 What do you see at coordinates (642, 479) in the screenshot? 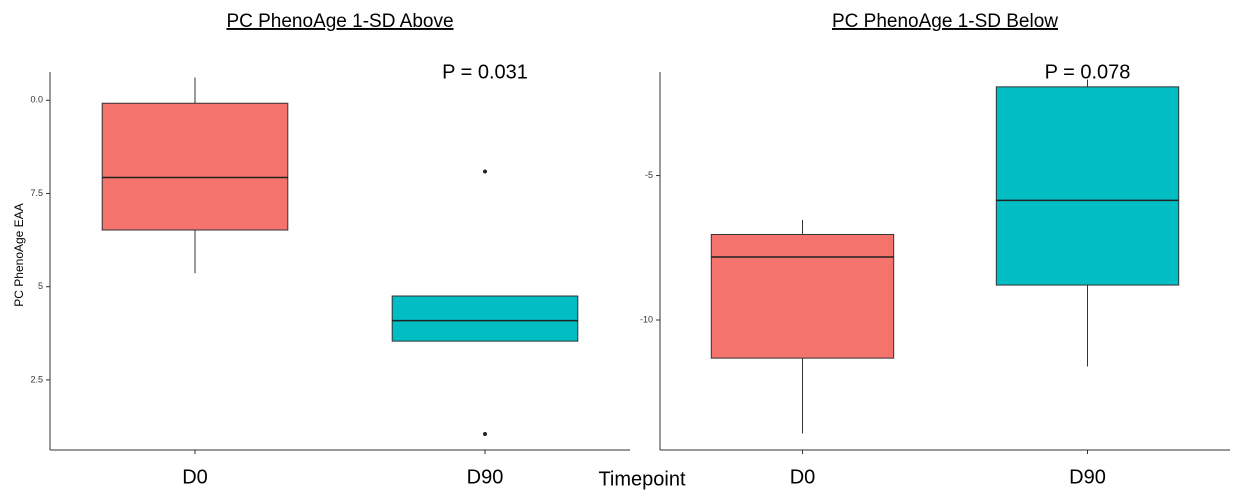
I see `x-axis-label: Timepoint` at bounding box center [642, 479].